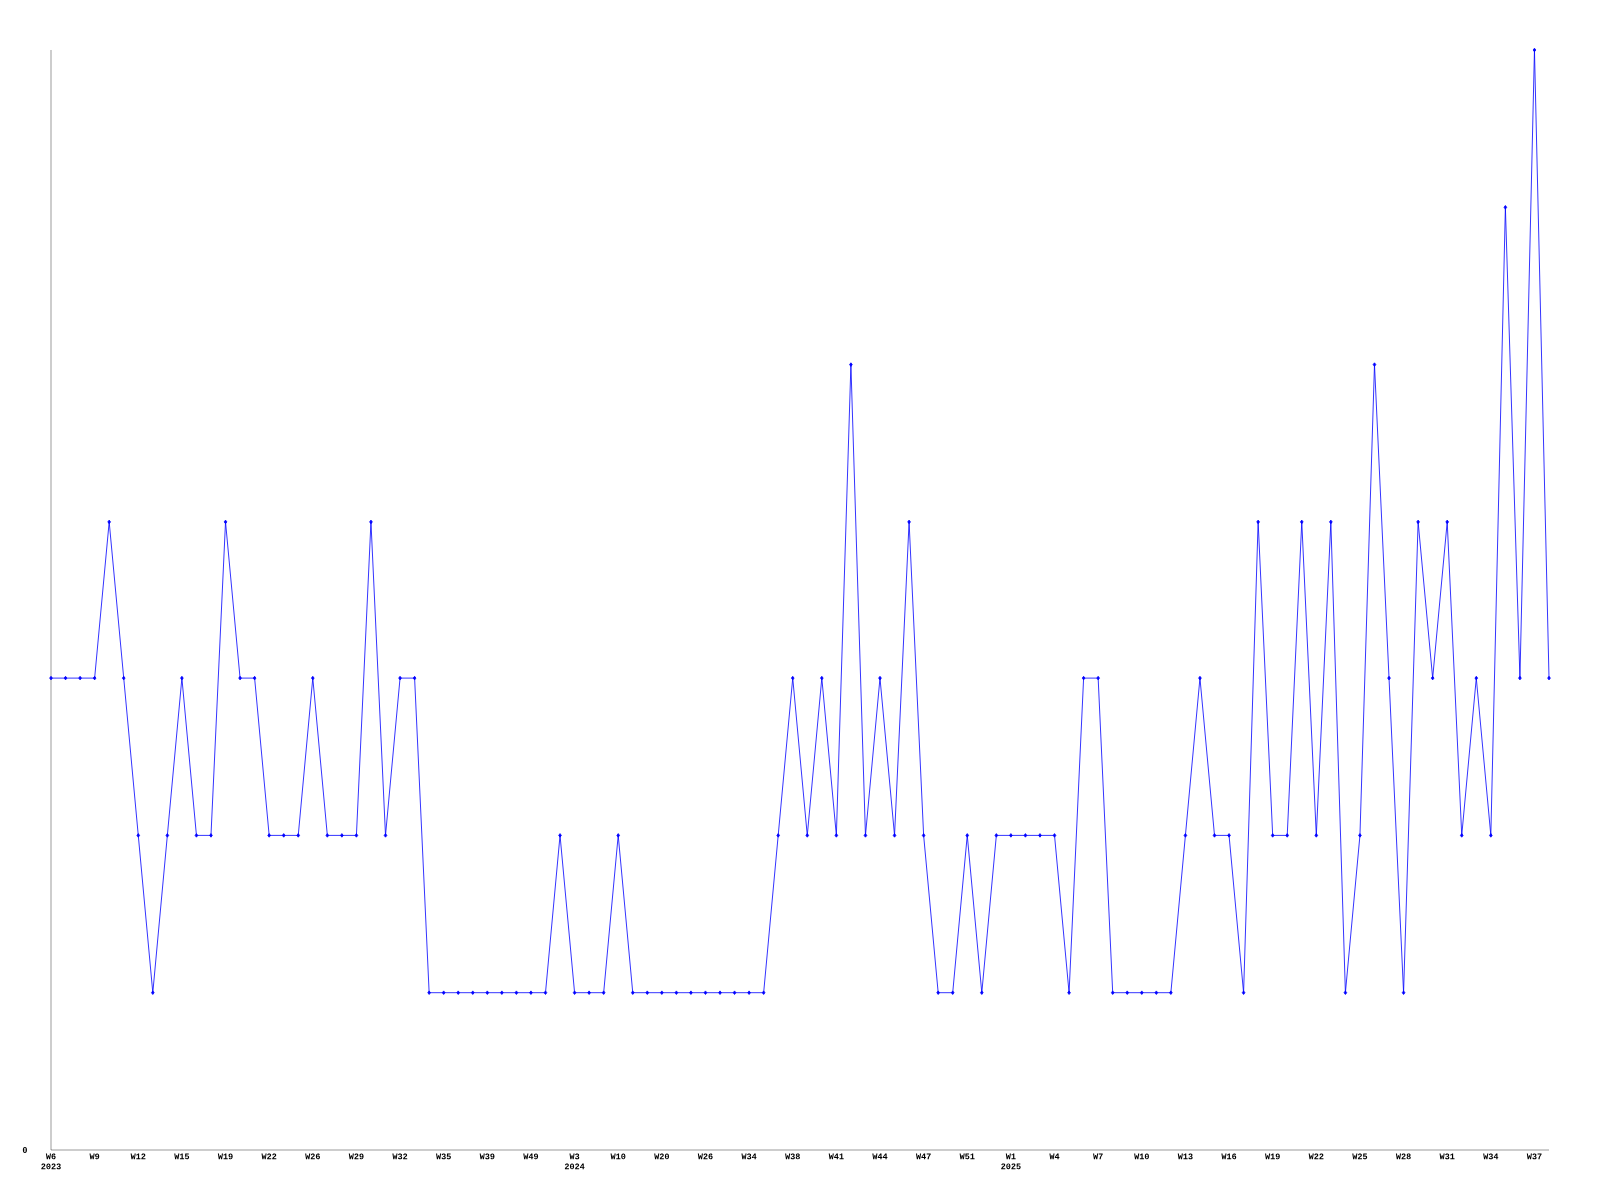  I want to click on x-tick-label: W7, so click(1098, 1156).